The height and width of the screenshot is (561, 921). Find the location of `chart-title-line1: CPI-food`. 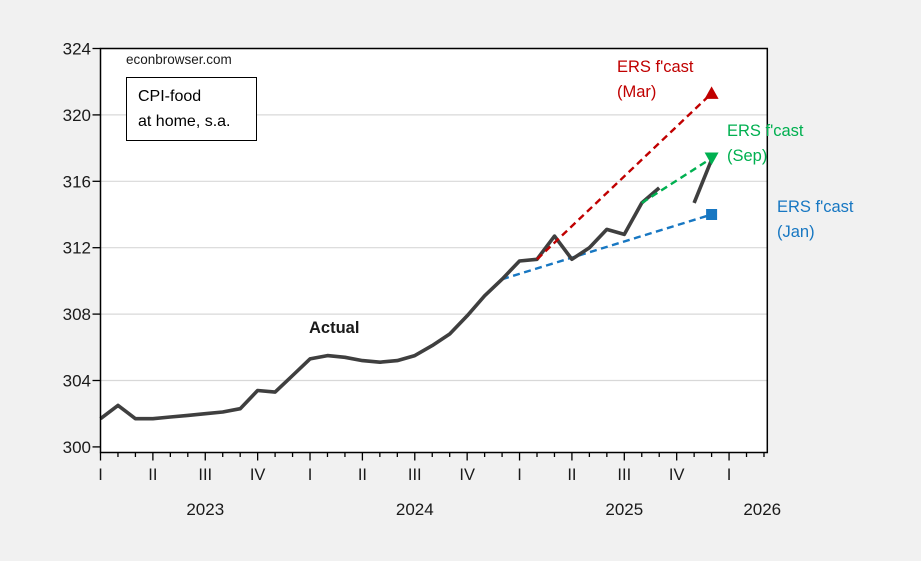

chart-title-line1: CPI-food is located at coordinates (170, 96).